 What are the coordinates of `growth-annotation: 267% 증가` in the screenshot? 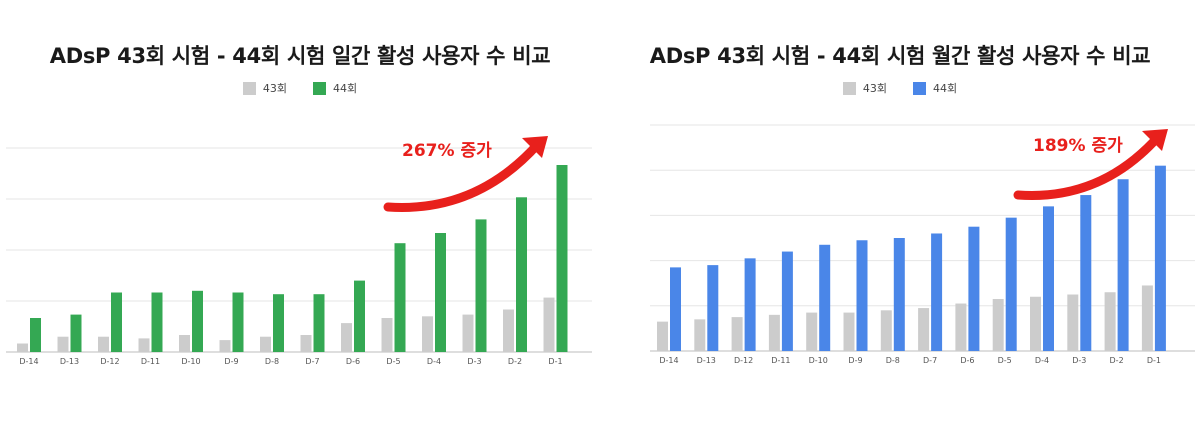 It's located at (447, 151).